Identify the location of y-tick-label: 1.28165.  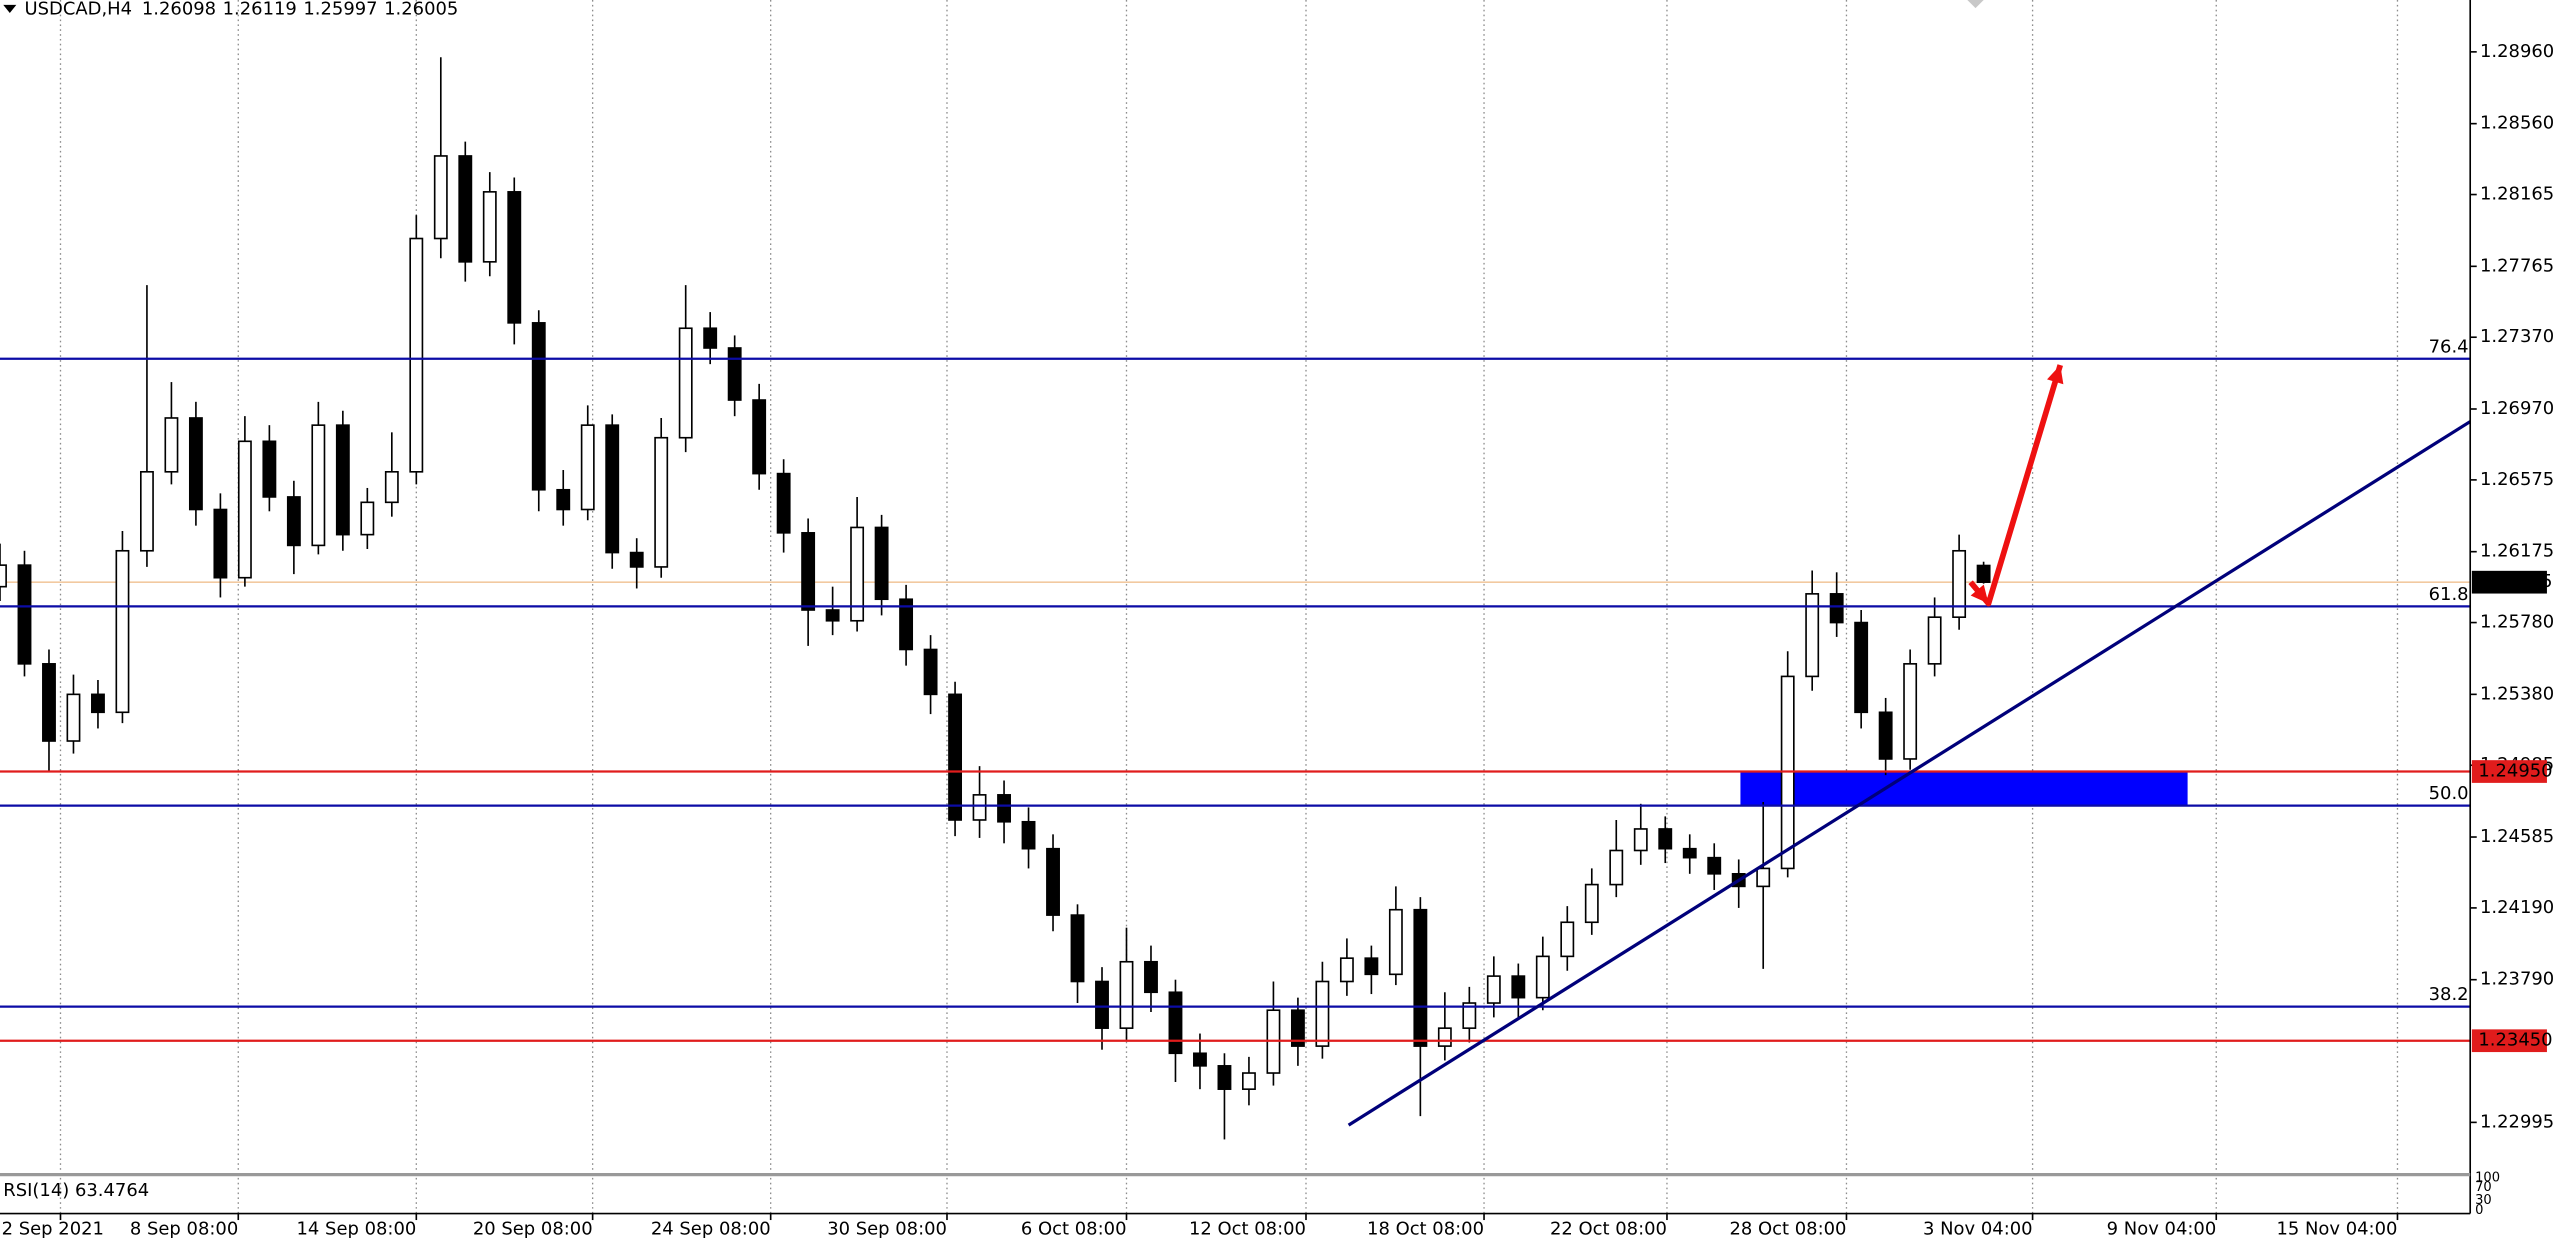
(2517, 194).